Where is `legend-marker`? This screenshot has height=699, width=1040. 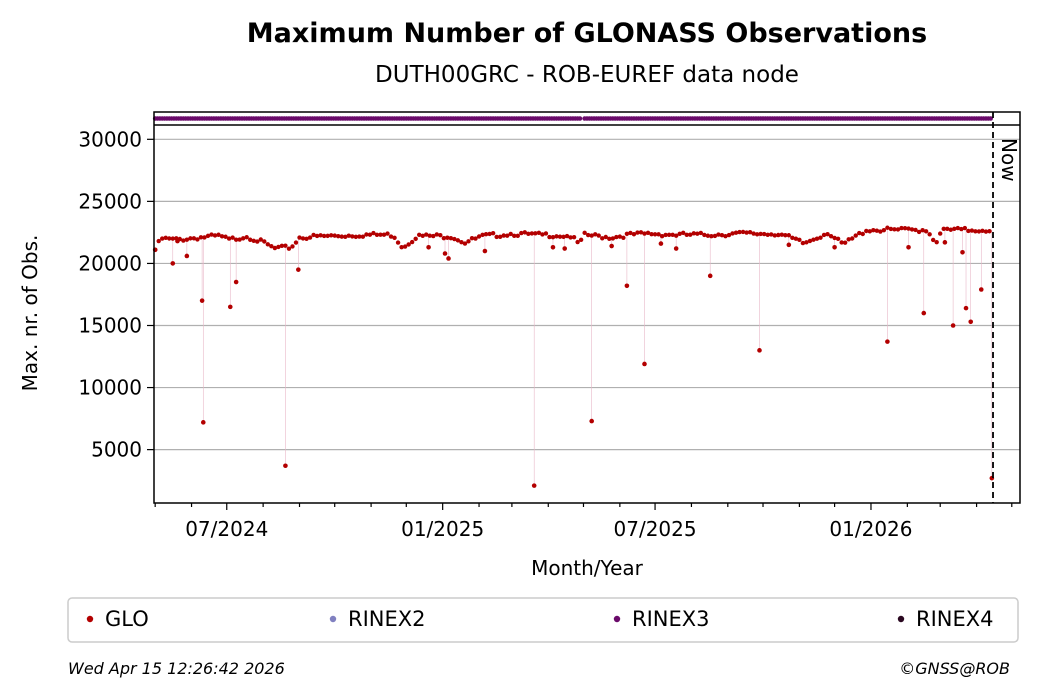
legend-marker is located at coordinates (90, 619).